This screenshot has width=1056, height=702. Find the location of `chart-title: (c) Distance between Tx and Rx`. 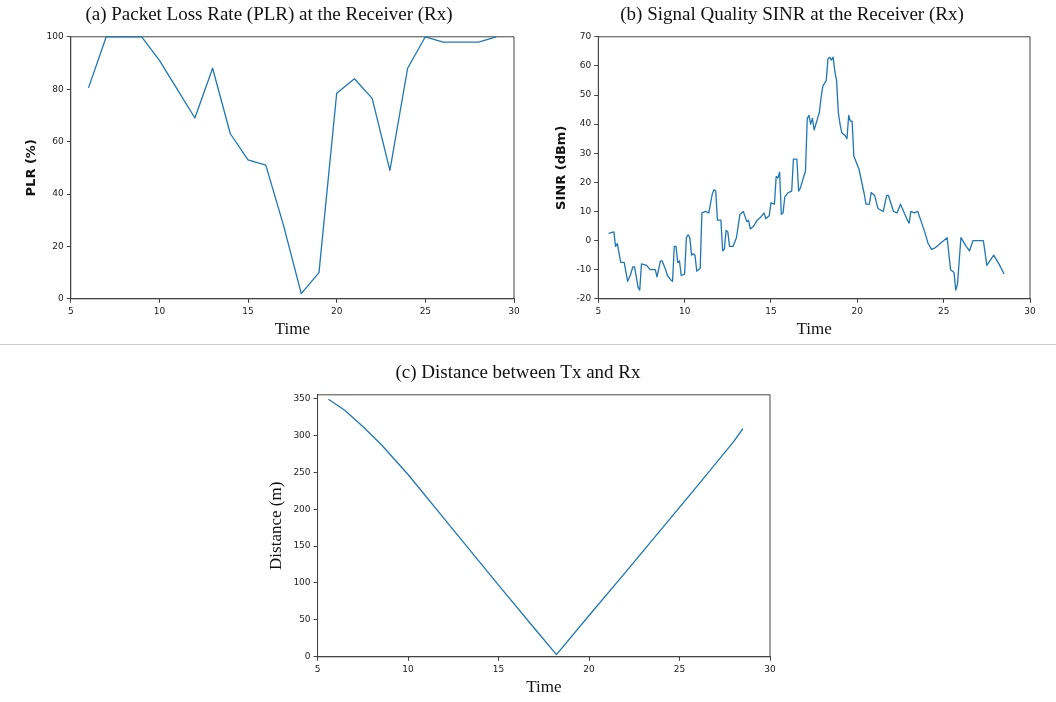

chart-title: (c) Distance between Tx and Rx is located at coordinates (518, 372).